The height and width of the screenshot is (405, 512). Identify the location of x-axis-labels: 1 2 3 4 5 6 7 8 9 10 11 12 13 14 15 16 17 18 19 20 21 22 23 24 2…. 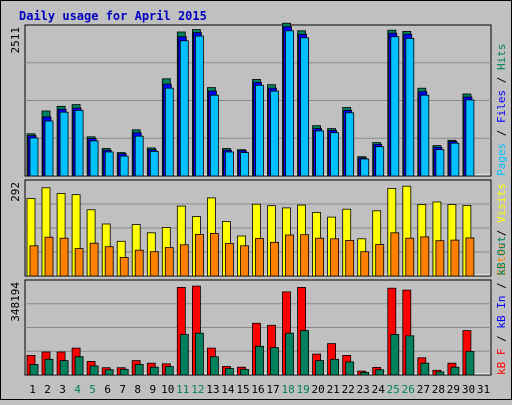
(259, 389).